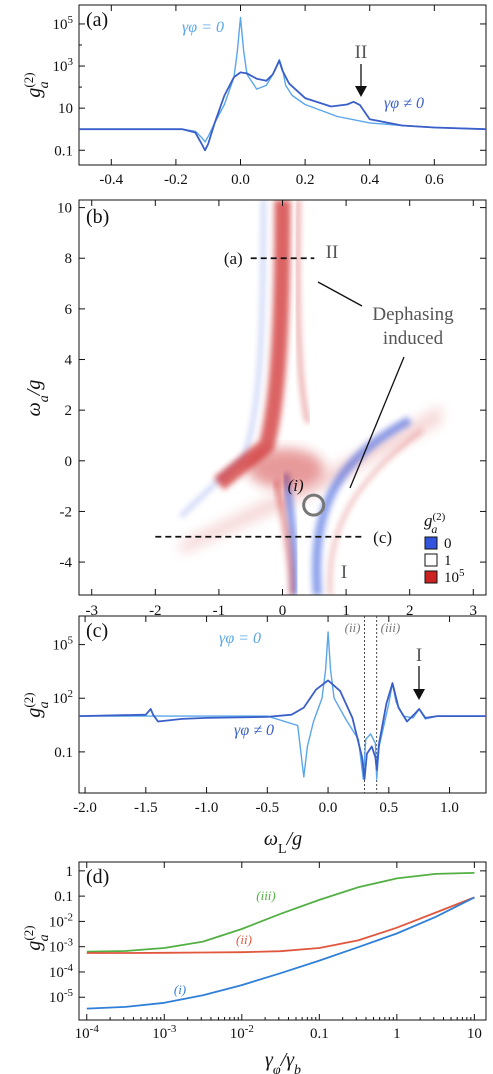 The width and height of the screenshot is (493, 1074). I want to click on peak-label-part: II, so click(361, 52).